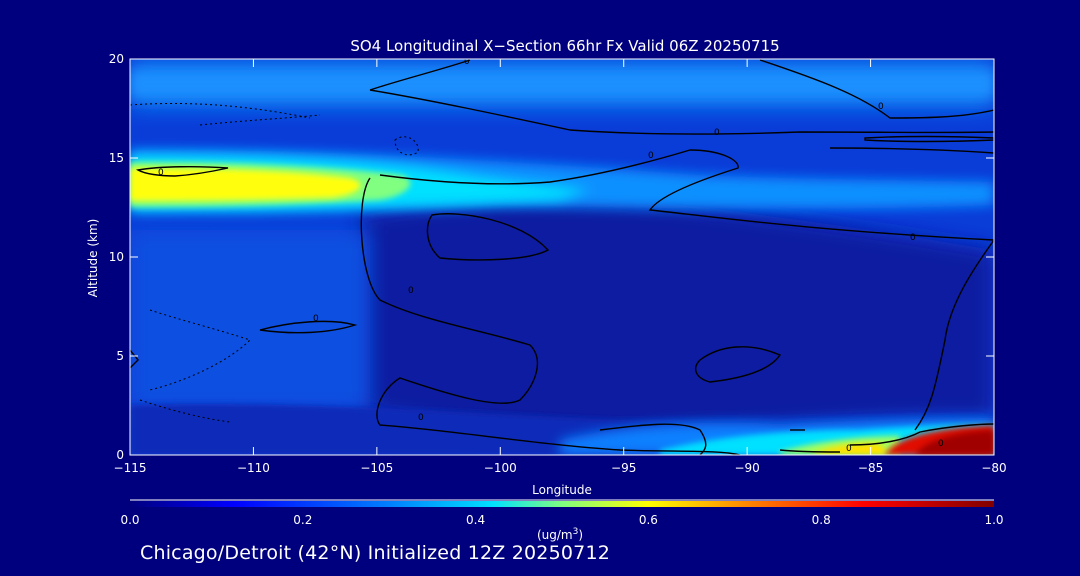 The width and height of the screenshot is (1080, 576). Describe the element at coordinates (623, 468) in the screenshot. I see `x-tick-label: −95` at that location.